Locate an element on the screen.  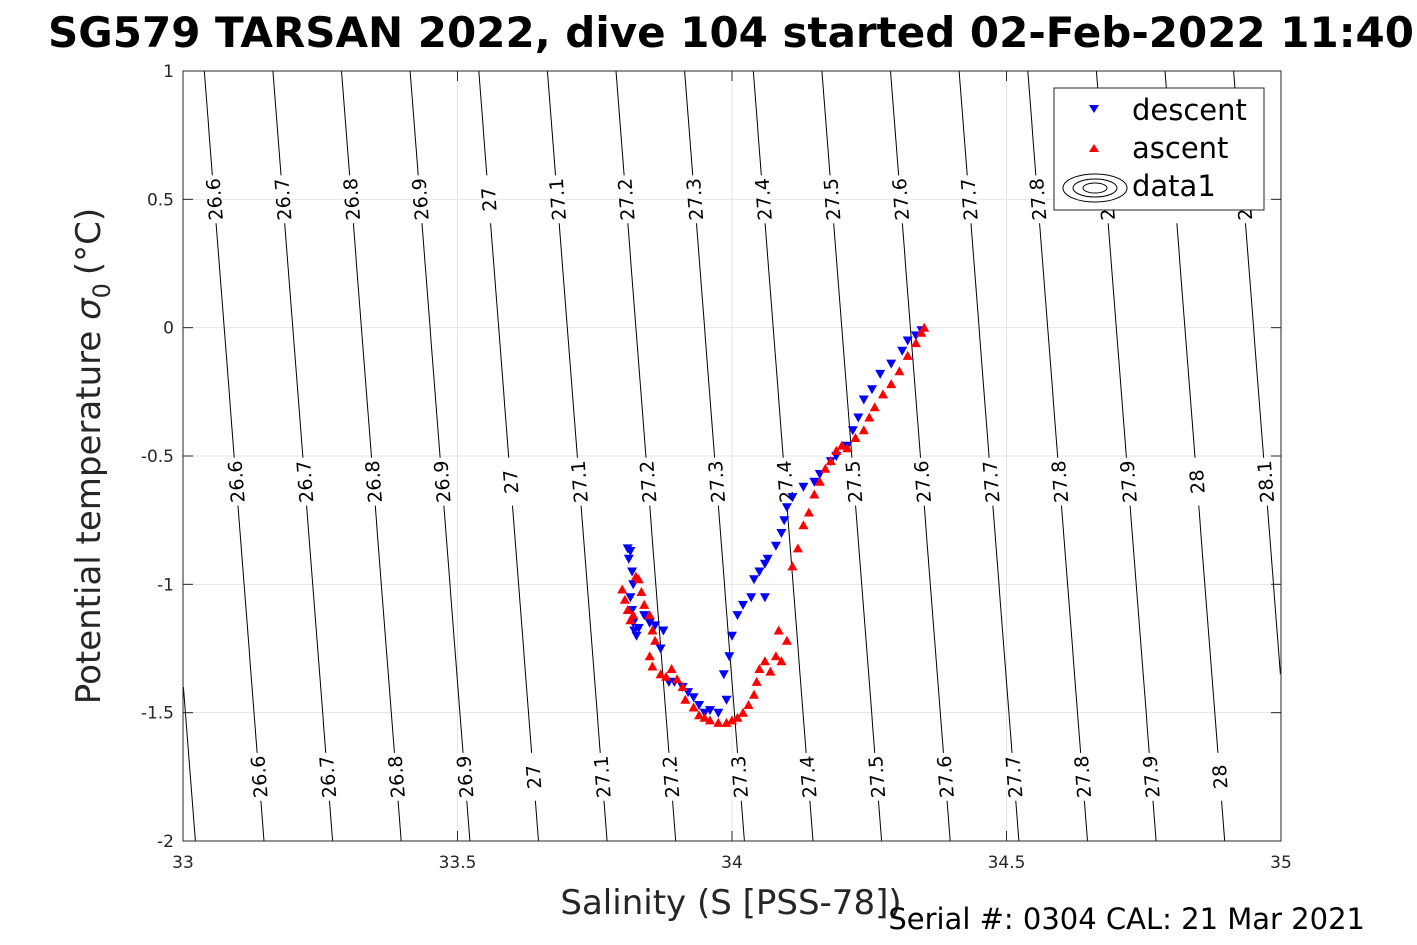
legend-ascent-marker is located at coordinates (1094, 148).